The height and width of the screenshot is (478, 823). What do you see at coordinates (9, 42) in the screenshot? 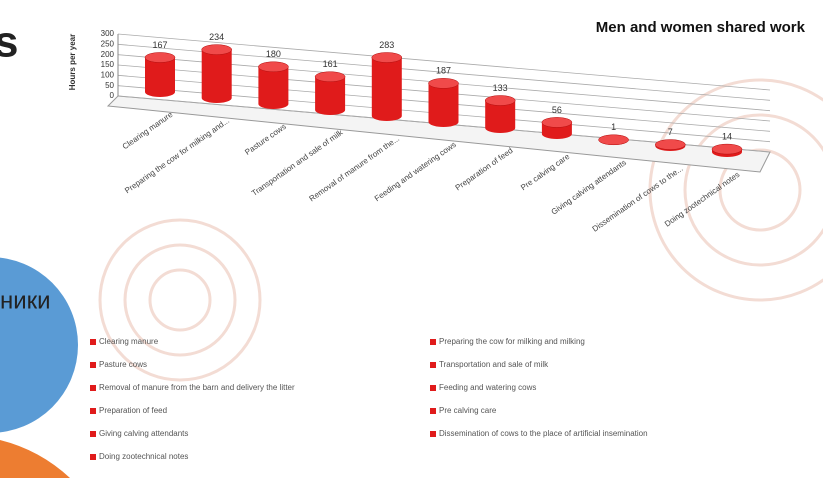
I see `slide-heading: s` at bounding box center [9, 42].